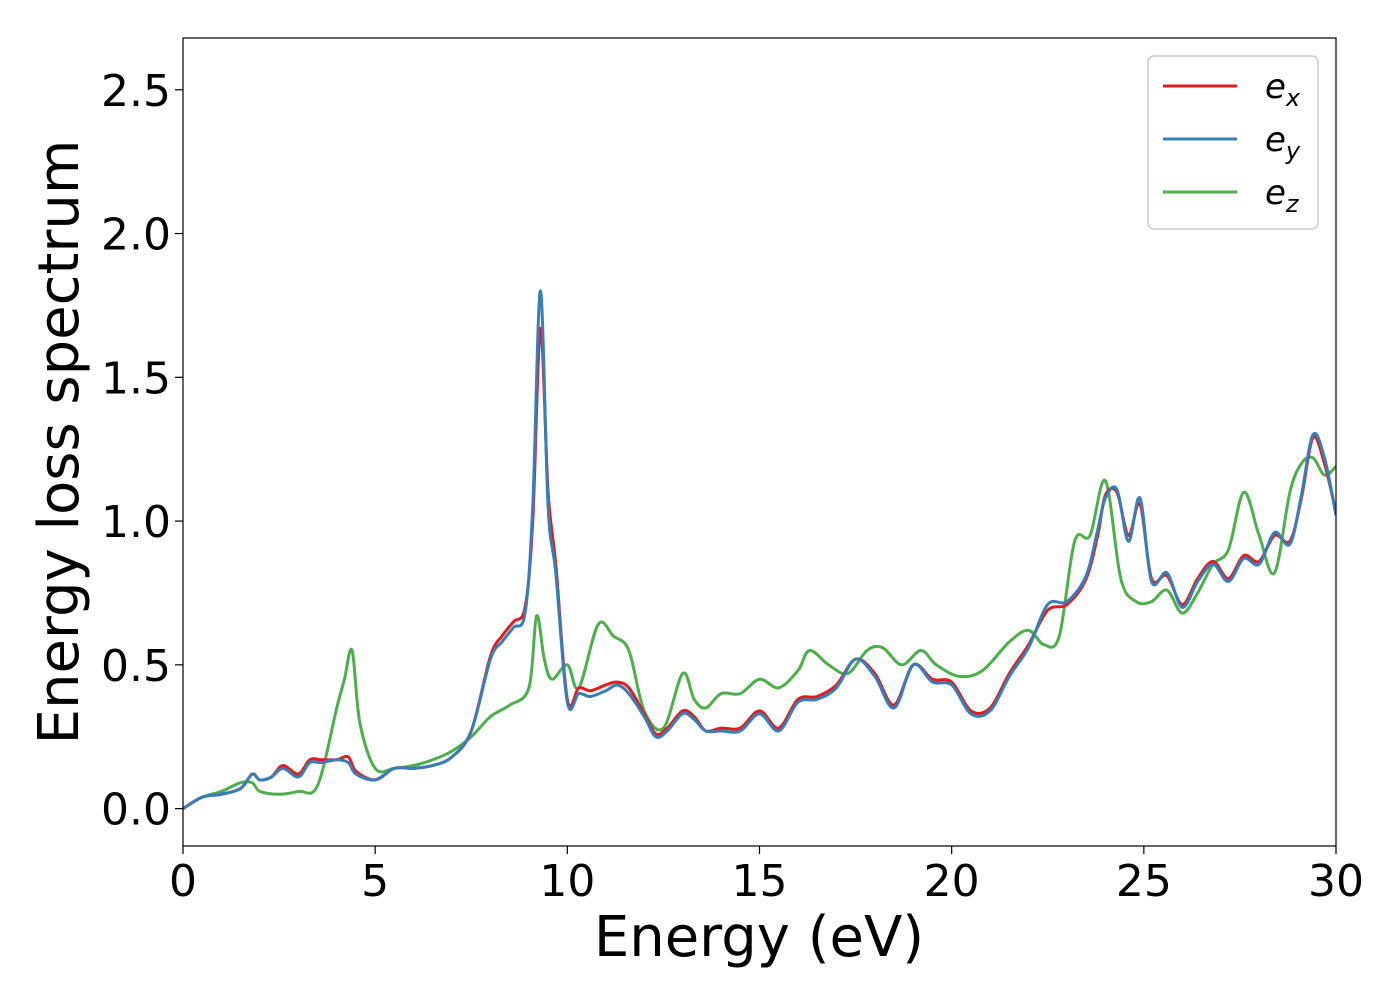 The image size is (1400, 1000). Describe the element at coordinates (136, 810) in the screenshot. I see `y-tick-label: 0.0` at that location.